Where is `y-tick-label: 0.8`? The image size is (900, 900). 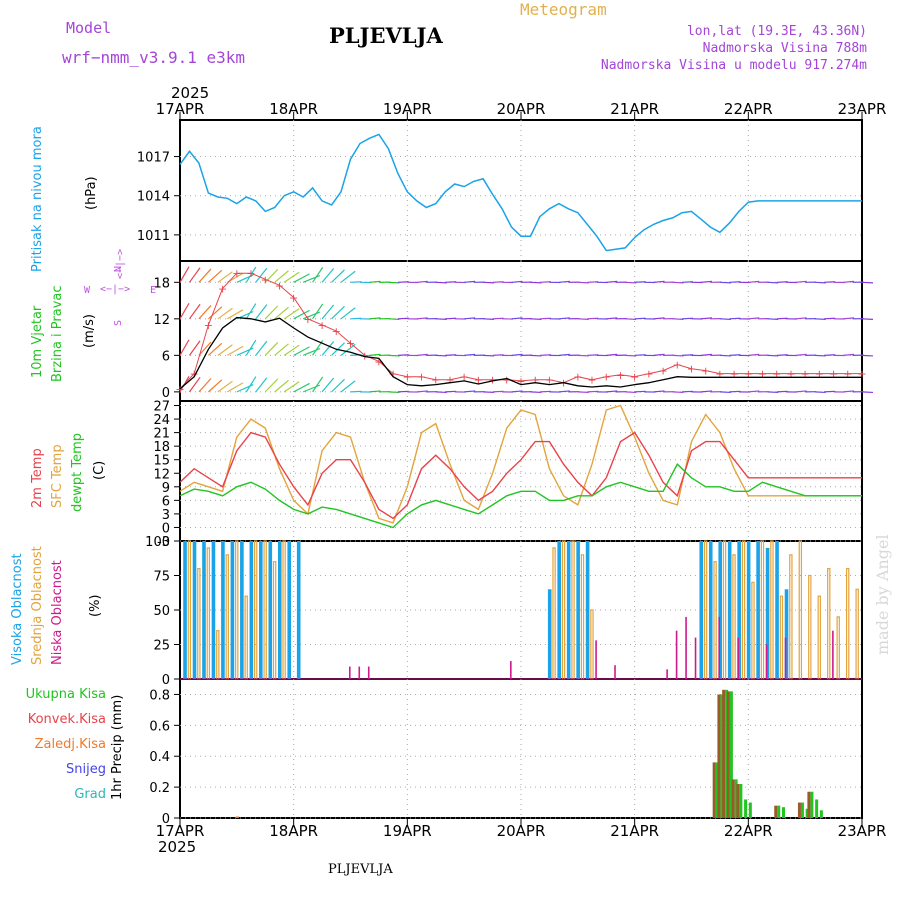 y-tick-label: 0.8 is located at coordinates (159, 695).